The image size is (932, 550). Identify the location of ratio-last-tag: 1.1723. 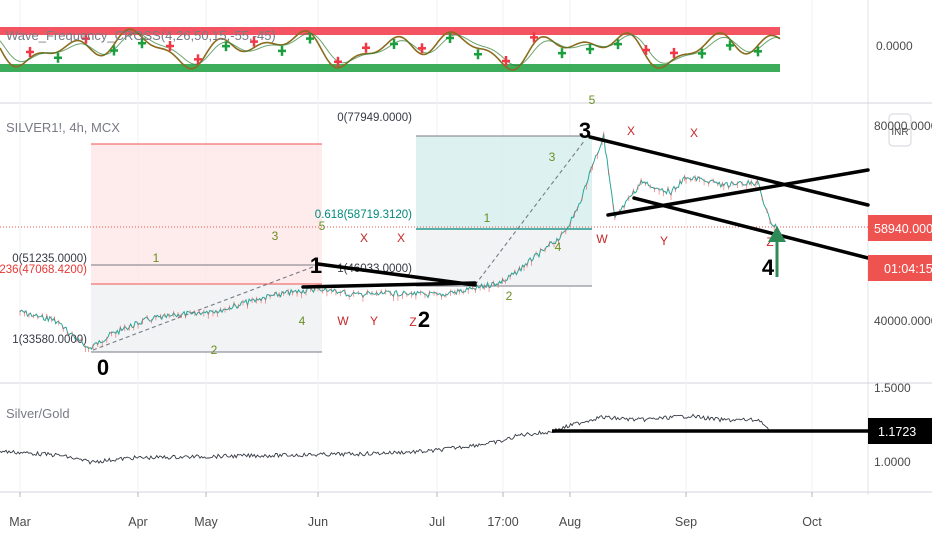
(897, 432).